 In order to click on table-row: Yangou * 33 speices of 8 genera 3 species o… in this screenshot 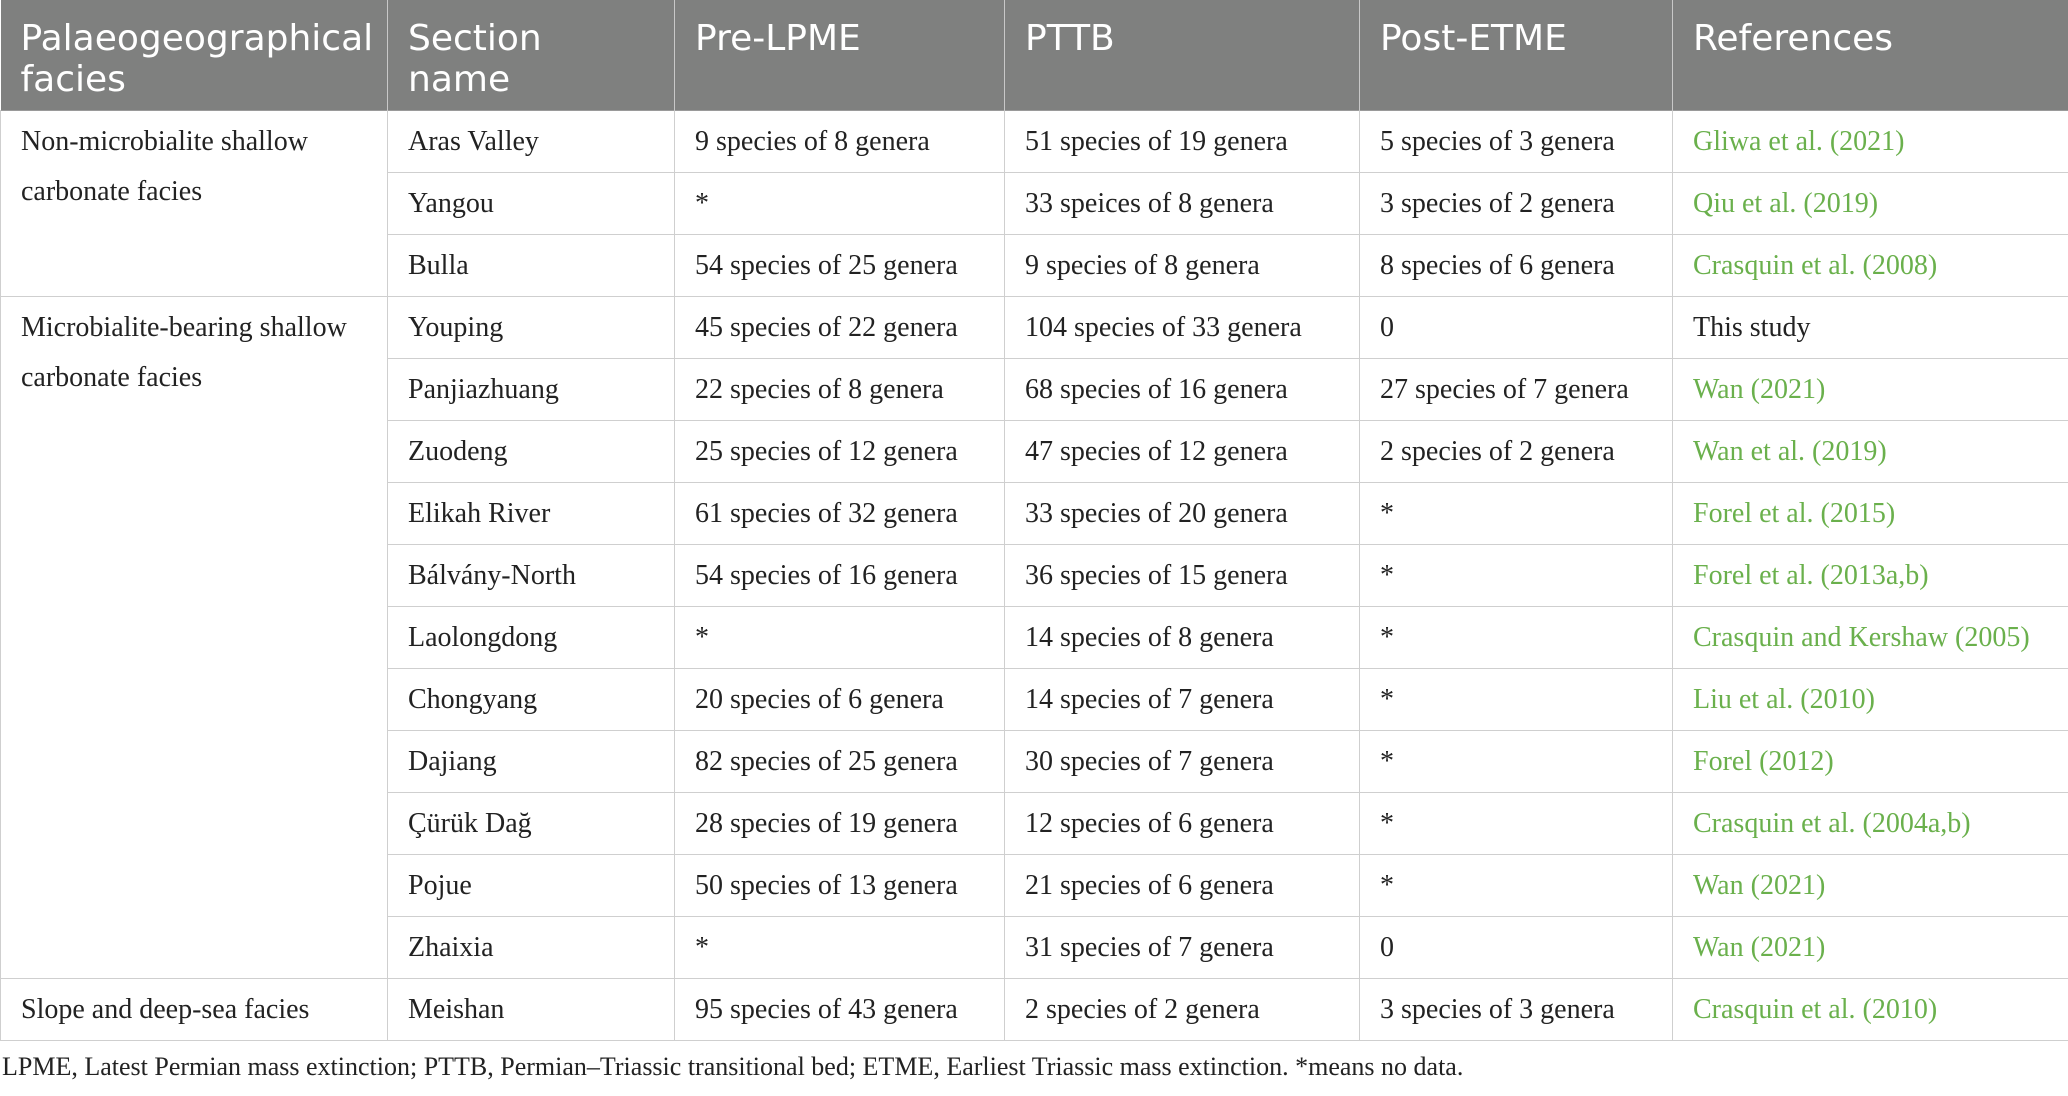, I will do `click(1034, 203)`.